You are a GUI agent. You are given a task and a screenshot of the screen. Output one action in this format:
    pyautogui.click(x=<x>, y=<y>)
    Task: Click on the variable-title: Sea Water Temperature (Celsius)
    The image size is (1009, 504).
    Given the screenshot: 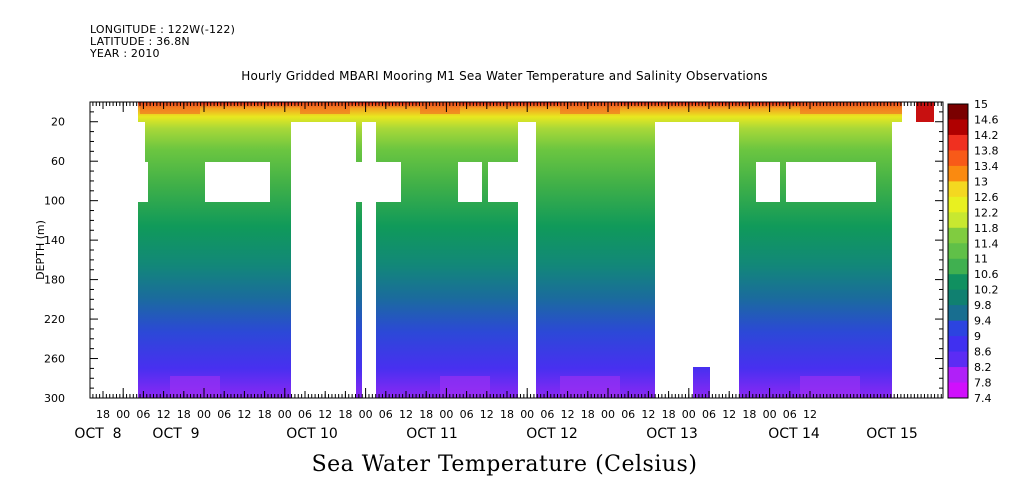 What is the action you would take?
    pyautogui.click(x=504, y=464)
    